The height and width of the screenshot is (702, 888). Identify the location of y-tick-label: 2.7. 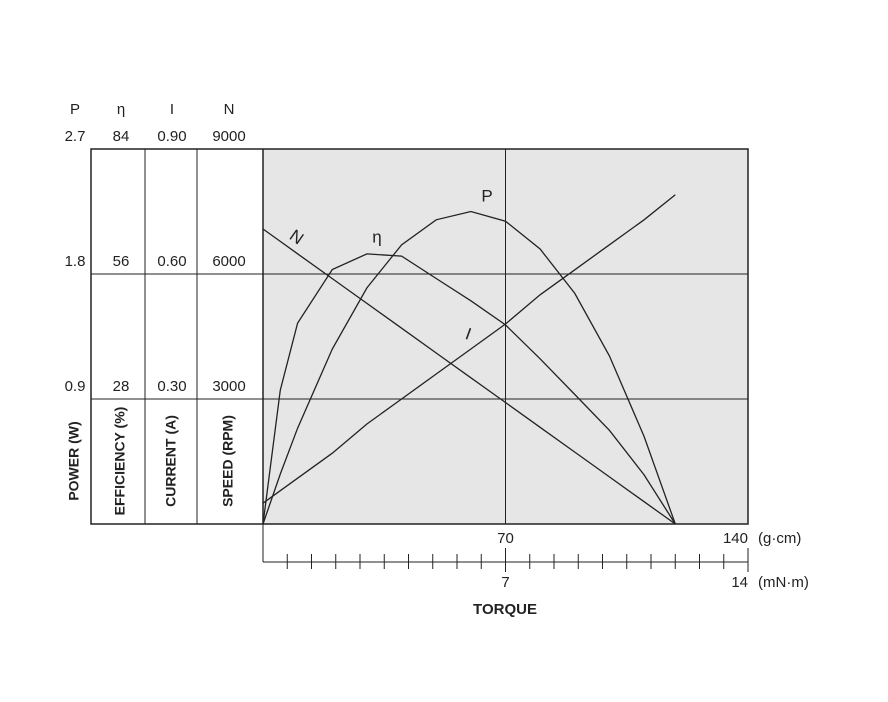
(75, 136).